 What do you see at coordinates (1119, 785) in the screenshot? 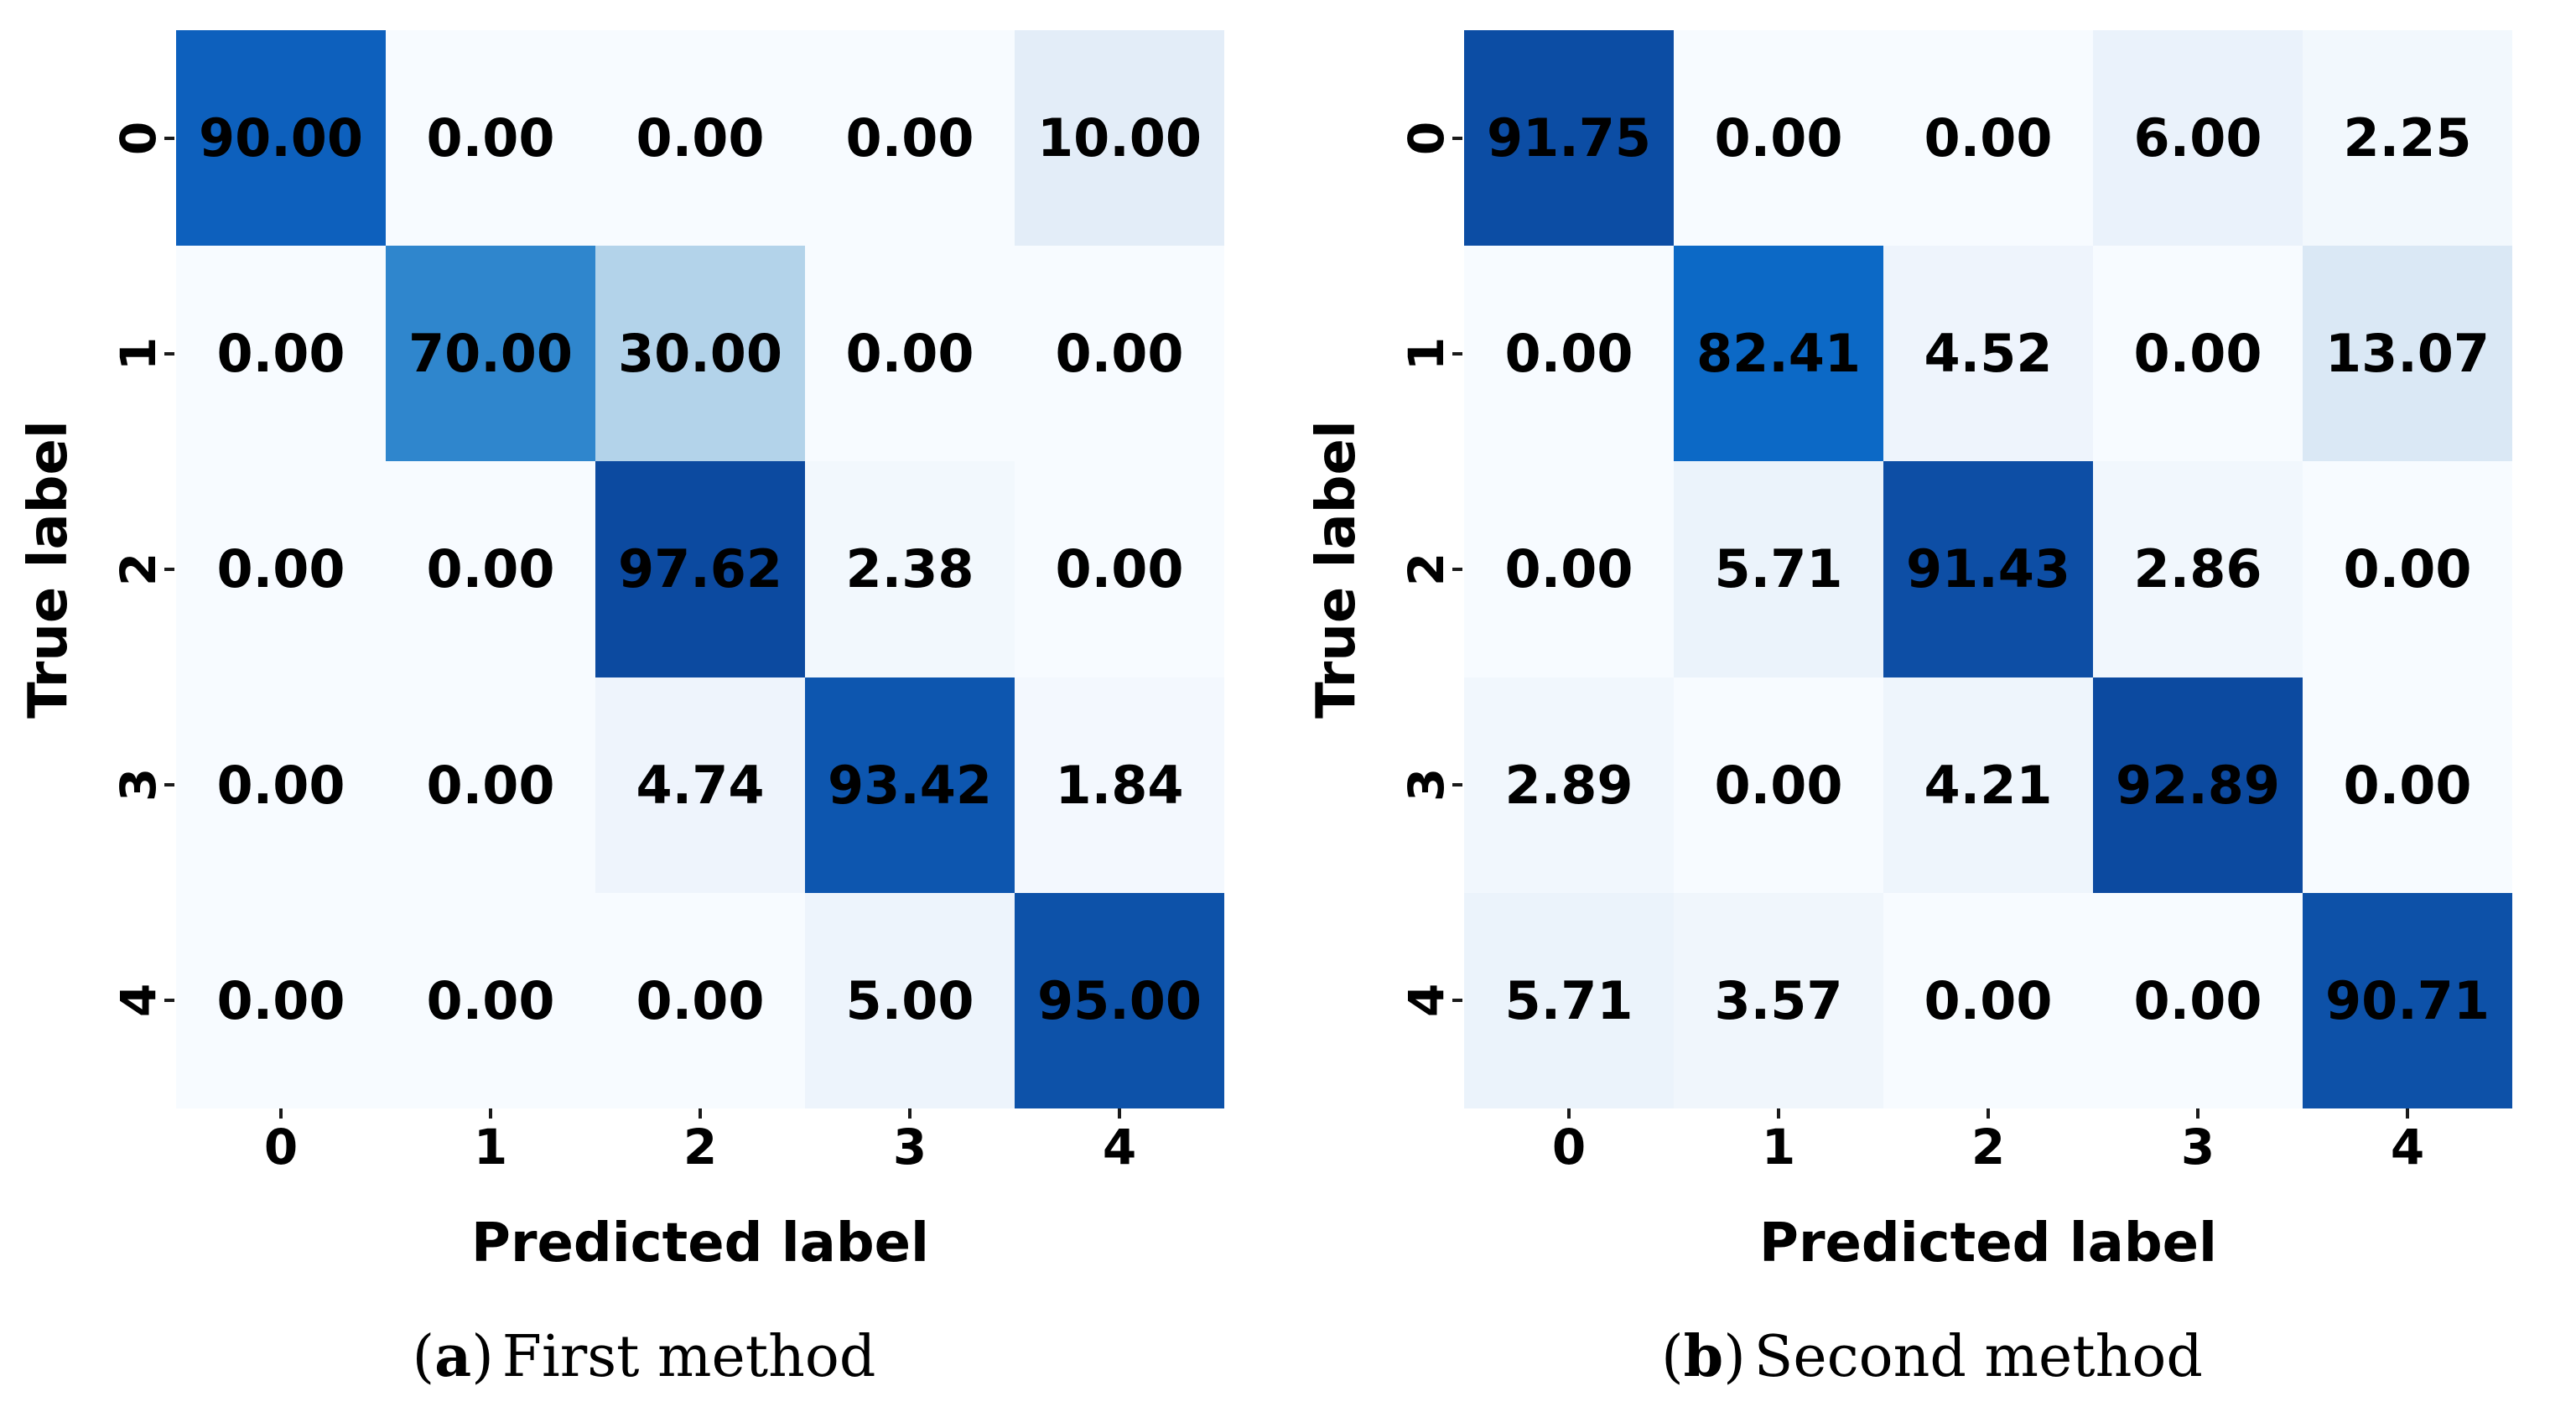
I see `heatmap-cell: 1.84` at bounding box center [1119, 785].